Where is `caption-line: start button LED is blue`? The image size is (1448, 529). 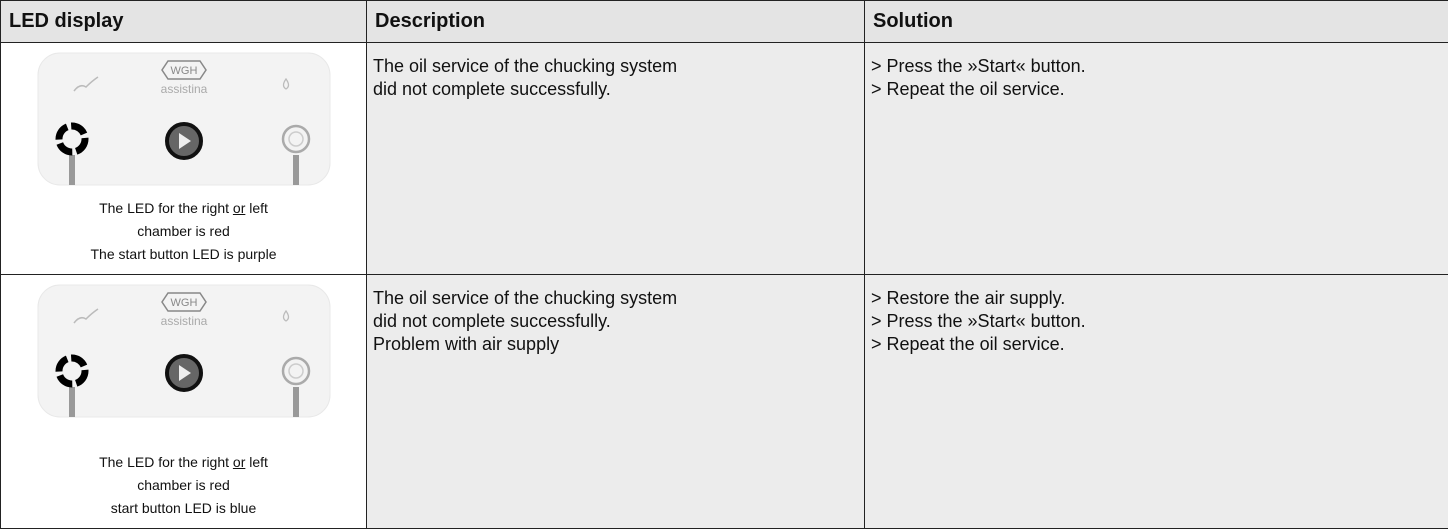 caption-line: start button LED is blue is located at coordinates (183, 508).